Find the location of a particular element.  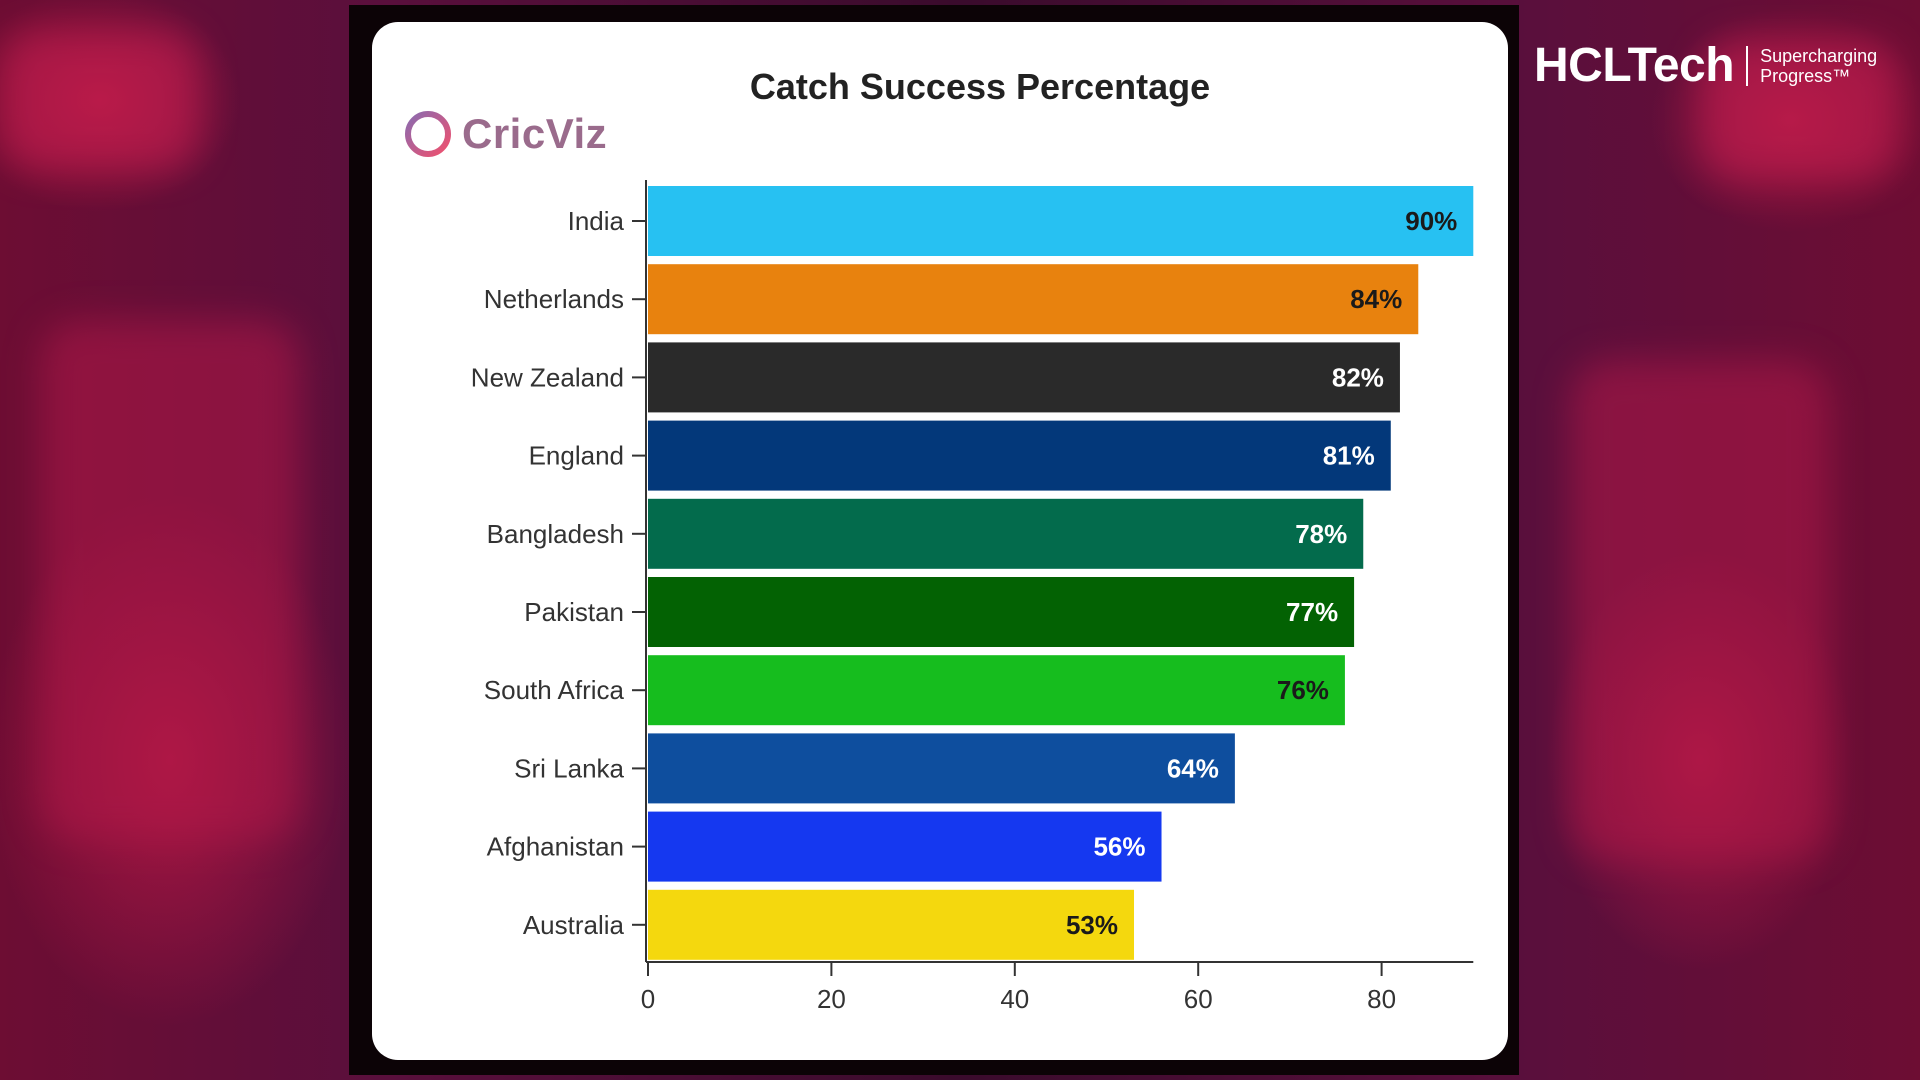

background-figure-left is located at coordinates (170, 580).